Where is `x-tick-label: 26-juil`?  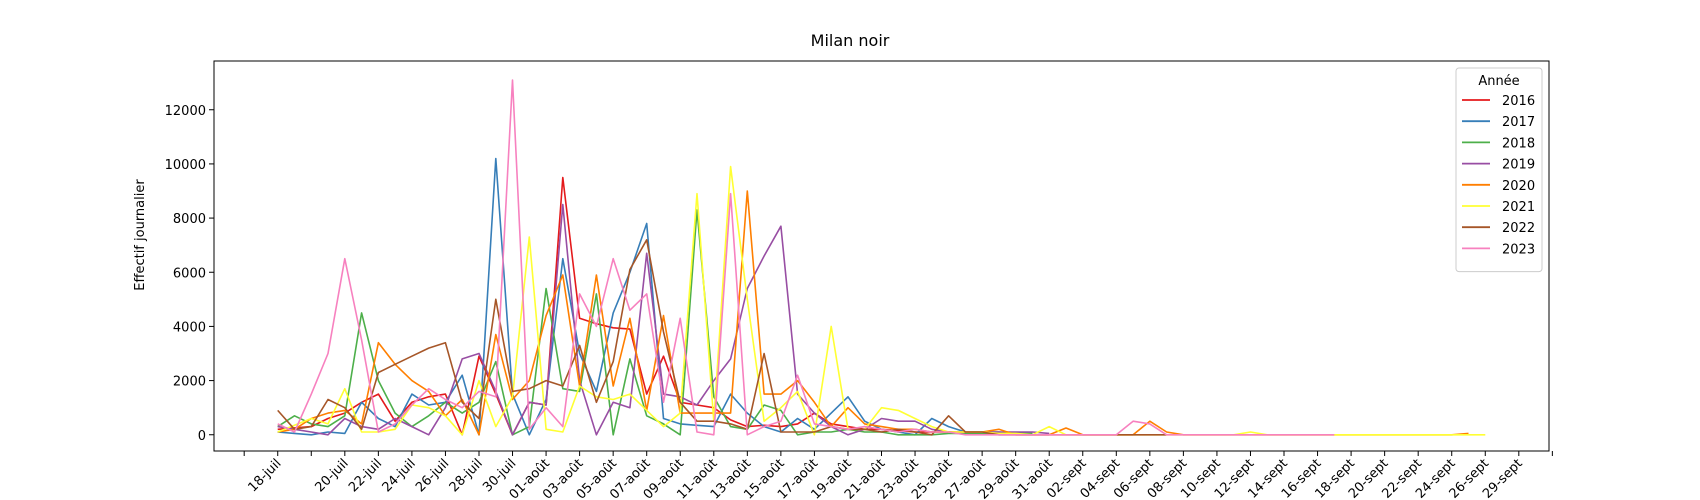 x-tick-label: 26-juil is located at coordinates (432, 475).